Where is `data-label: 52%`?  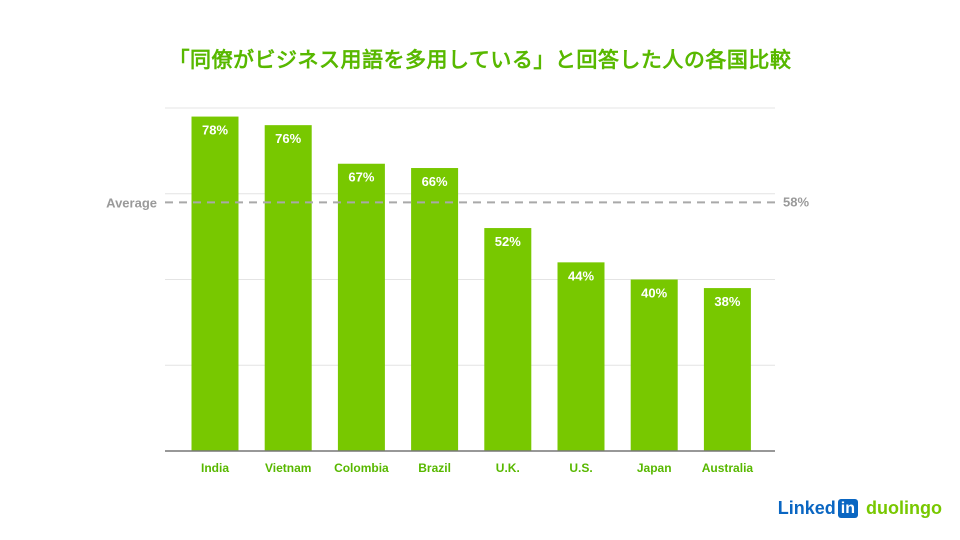
data-label: 52% is located at coordinates (508, 241).